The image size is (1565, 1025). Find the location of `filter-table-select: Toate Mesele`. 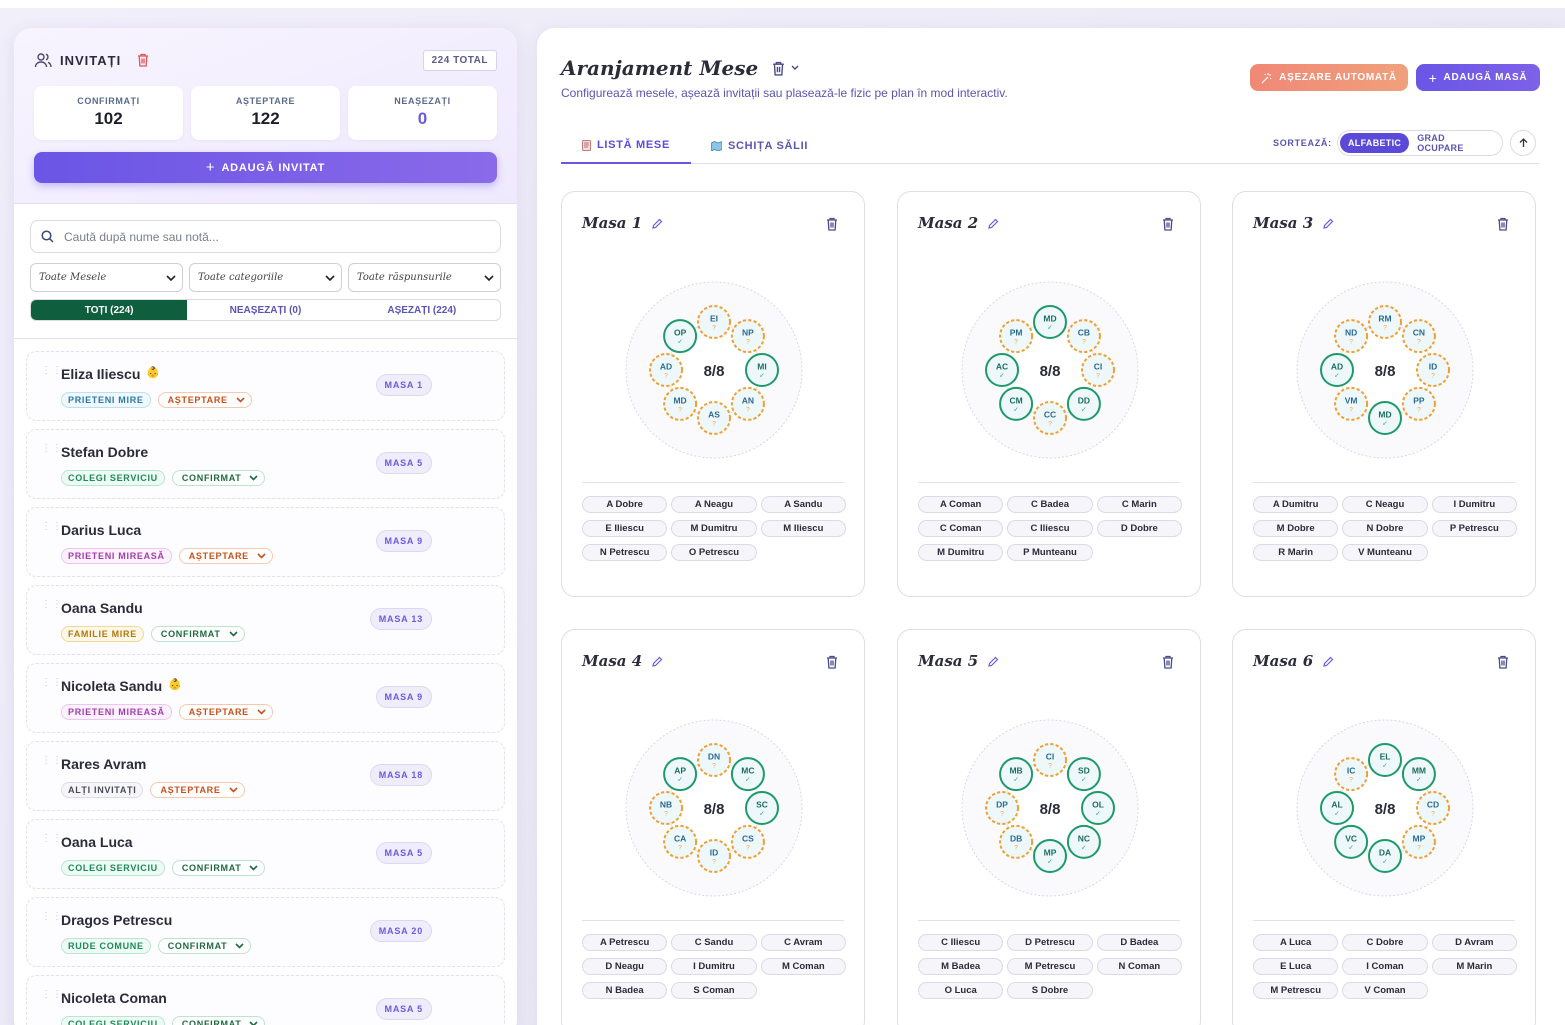

filter-table-select: Toate Mesele is located at coordinates (106, 277).